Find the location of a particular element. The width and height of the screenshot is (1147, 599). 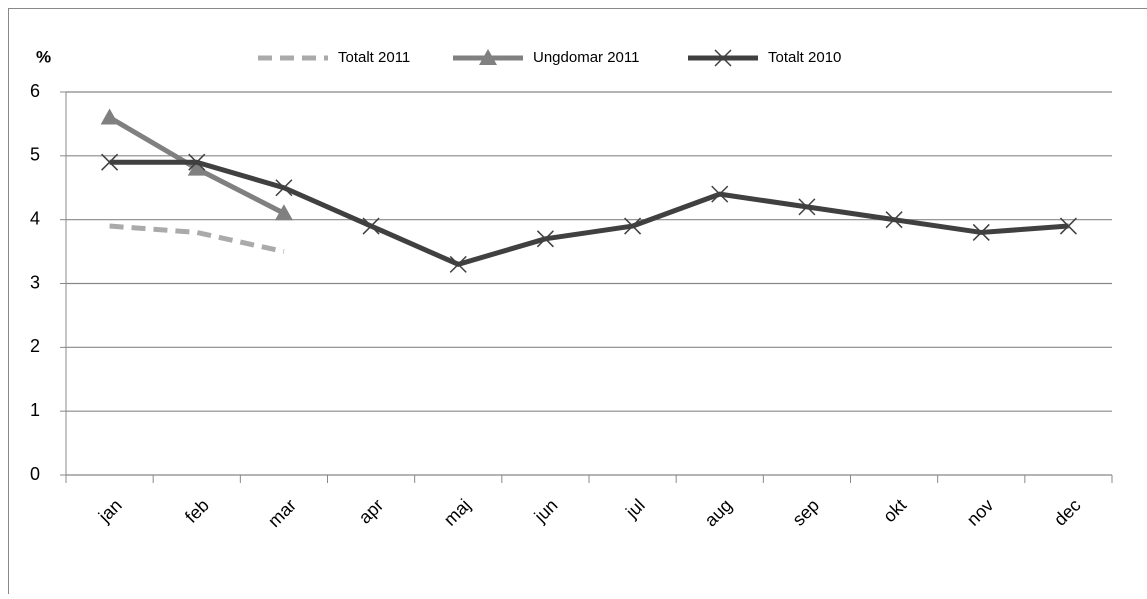

x-tick-label: aug is located at coordinates (718, 512).